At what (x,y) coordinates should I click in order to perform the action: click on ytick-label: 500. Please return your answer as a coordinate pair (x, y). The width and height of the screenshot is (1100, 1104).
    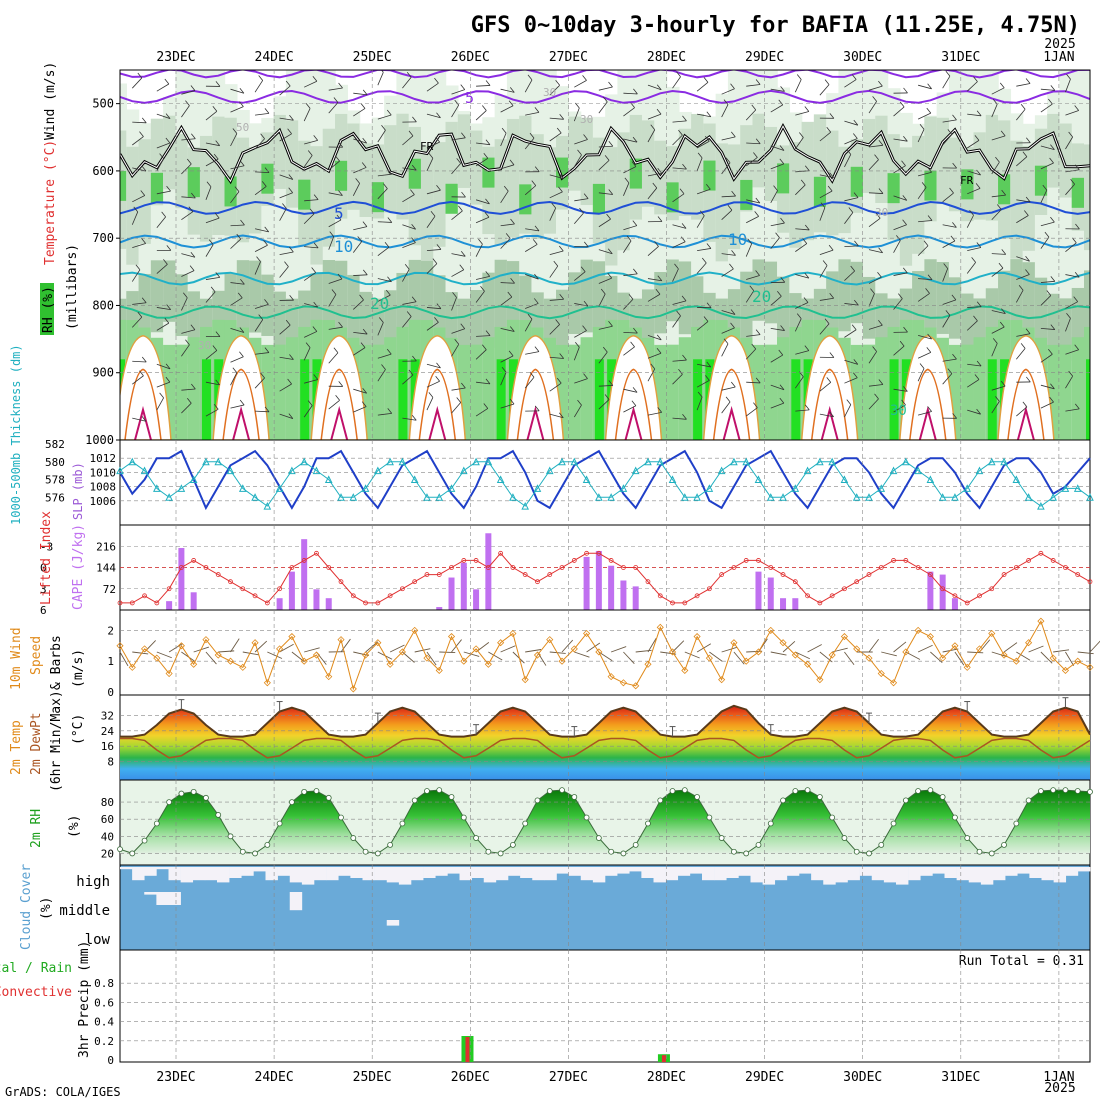
    Looking at the image, I should click on (103, 104).